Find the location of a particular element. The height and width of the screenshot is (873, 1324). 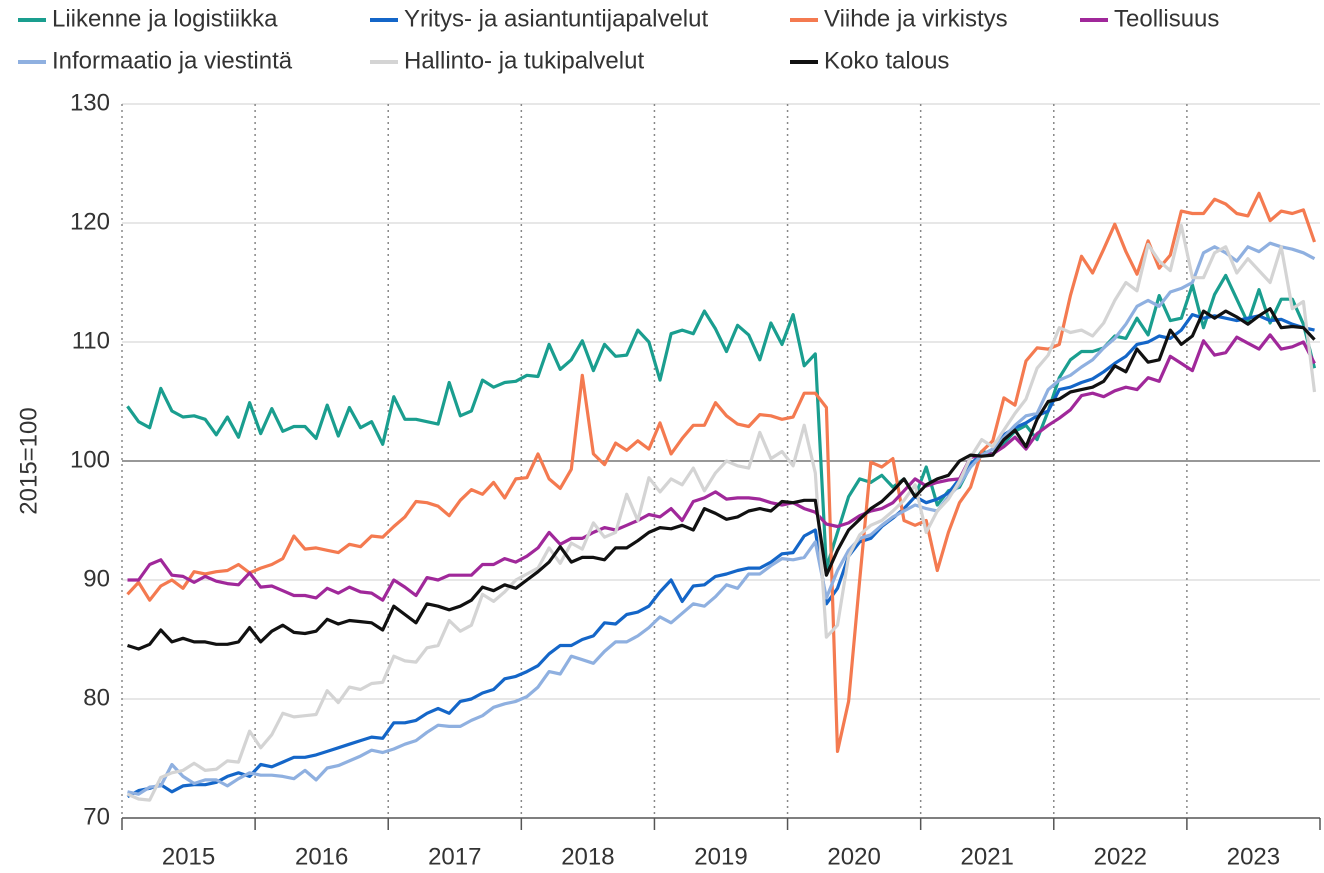

legend-label: Teollisuus is located at coordinates (1166, 18).